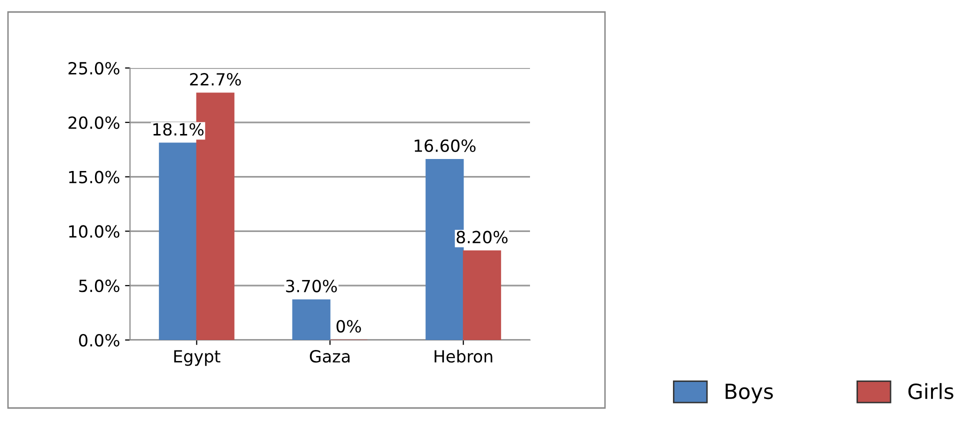  I want to click on x-tick-label: Egypt, so click(197, 358).